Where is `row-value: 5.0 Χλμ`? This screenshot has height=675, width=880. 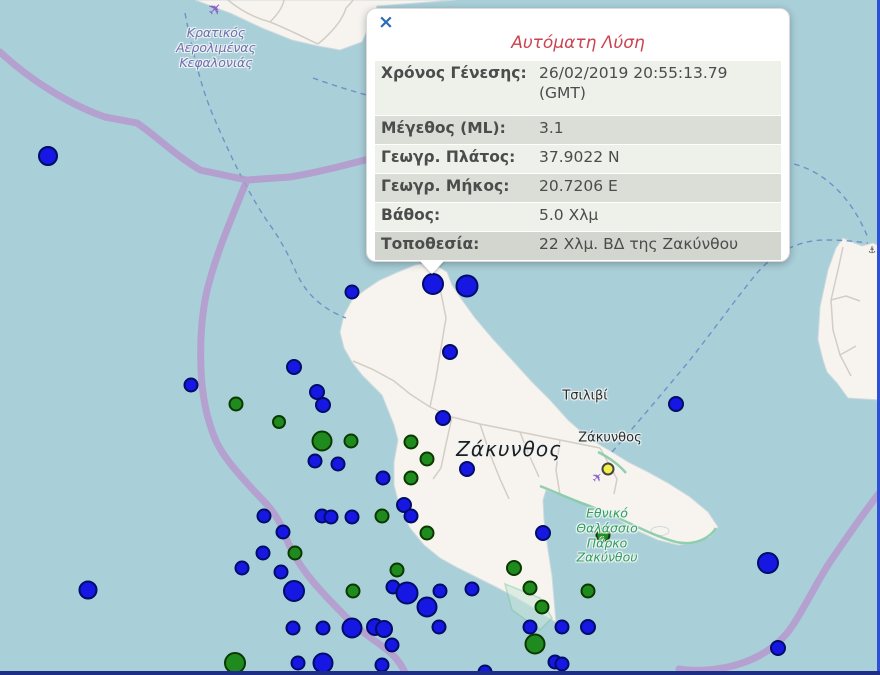
row-value: 5.0 Χλμ is located at coordinates (569, 215).